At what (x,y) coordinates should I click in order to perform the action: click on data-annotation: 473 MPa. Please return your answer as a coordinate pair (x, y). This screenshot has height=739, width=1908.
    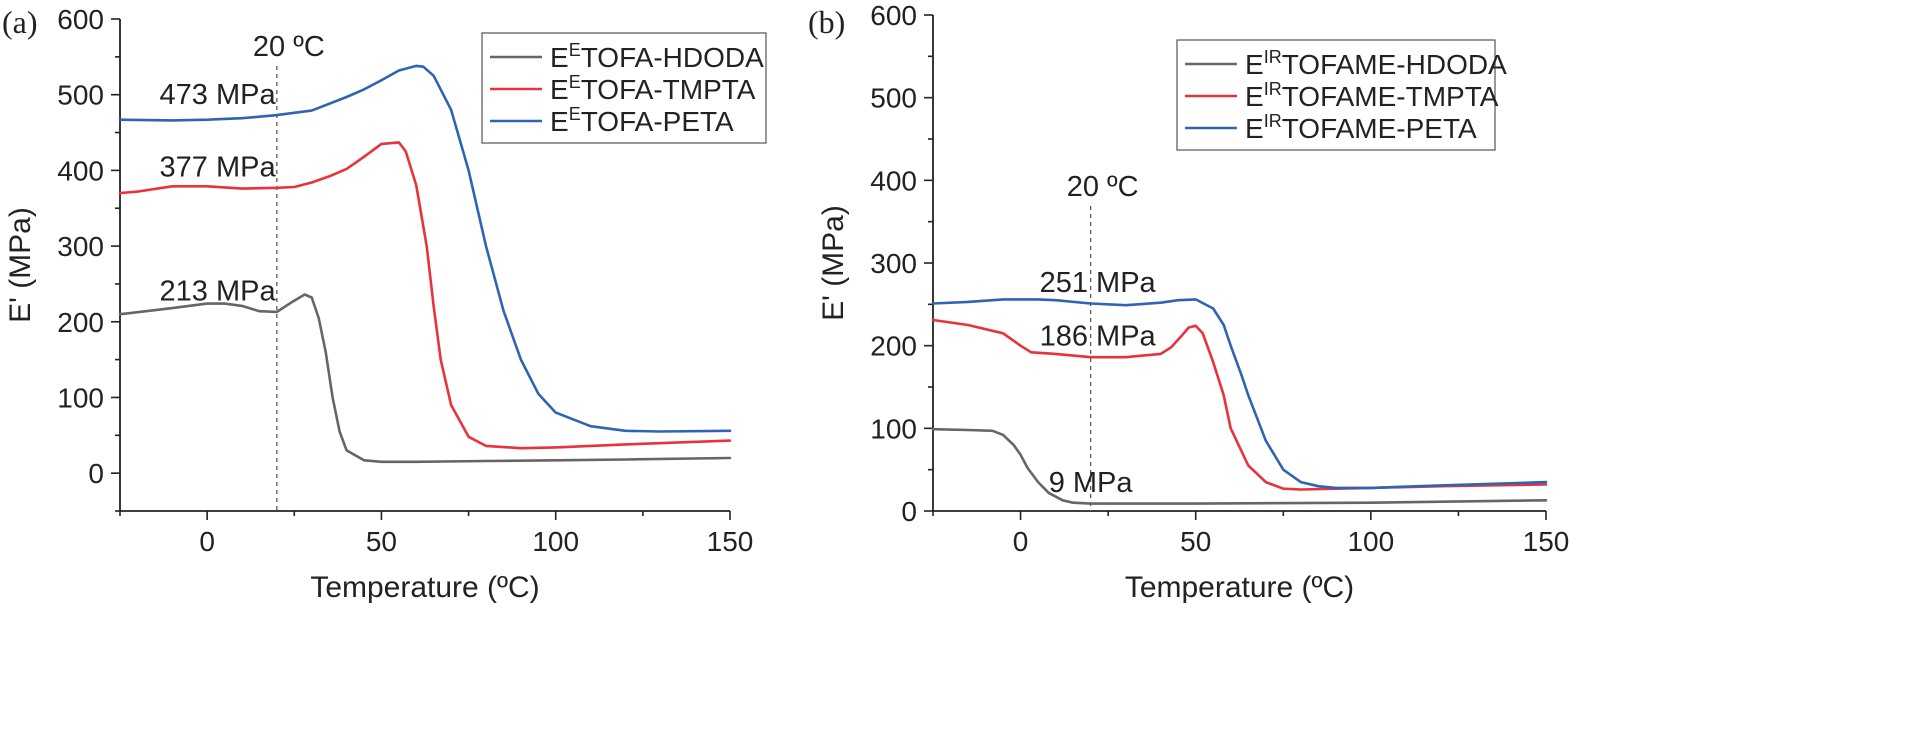
    Looking at the image, I should click on (218, 95).